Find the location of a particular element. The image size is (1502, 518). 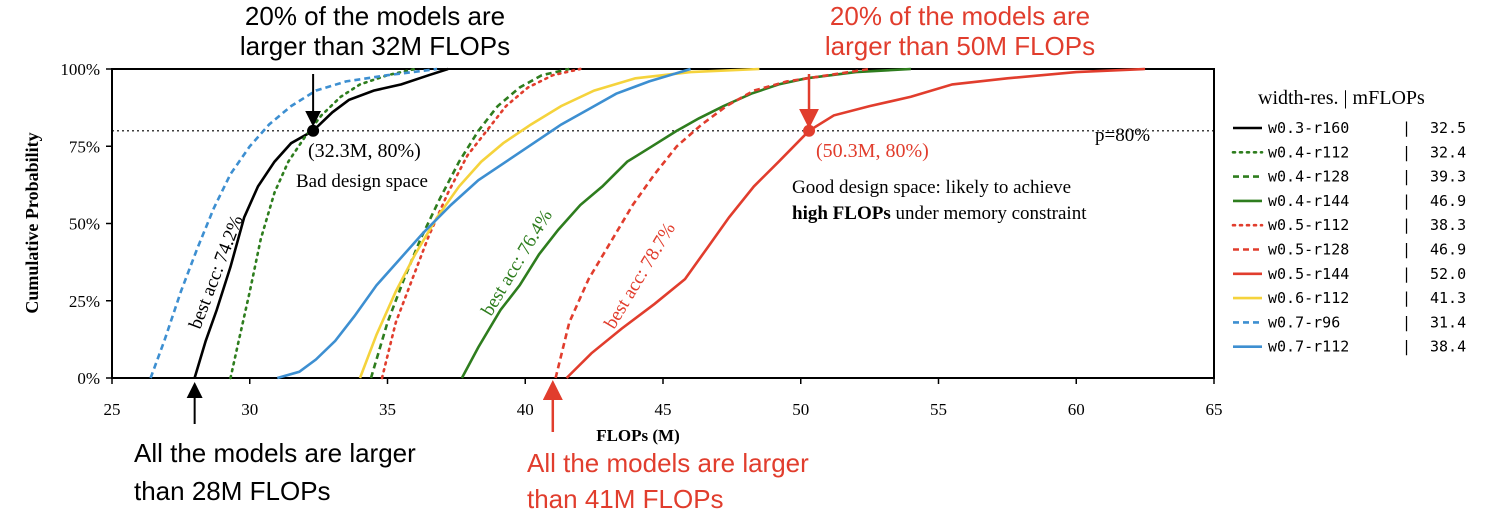

annotation-top-left-line1: 20% of the models are is located at coordinates (375, 16).